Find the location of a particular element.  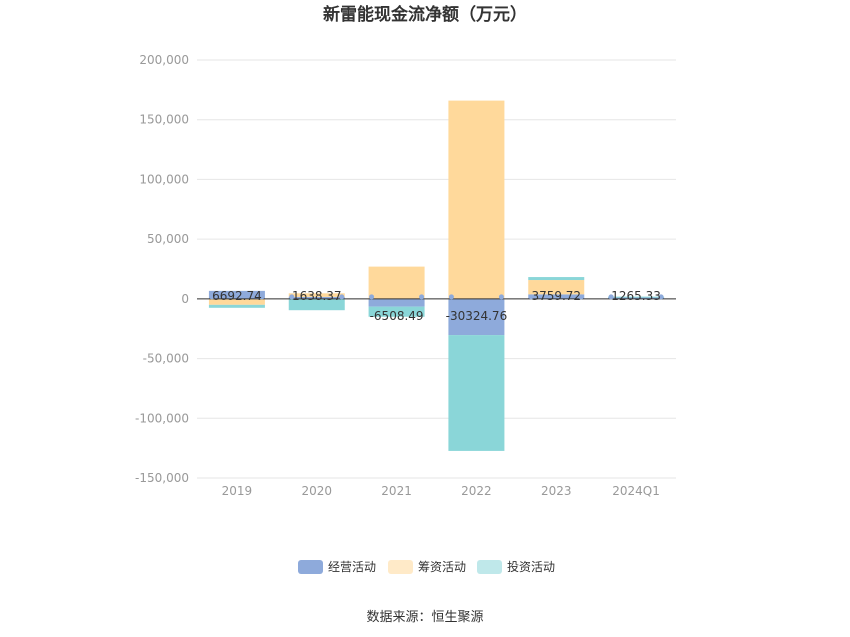

bar-经营活动-2020 is located at coordinates (316, 297).